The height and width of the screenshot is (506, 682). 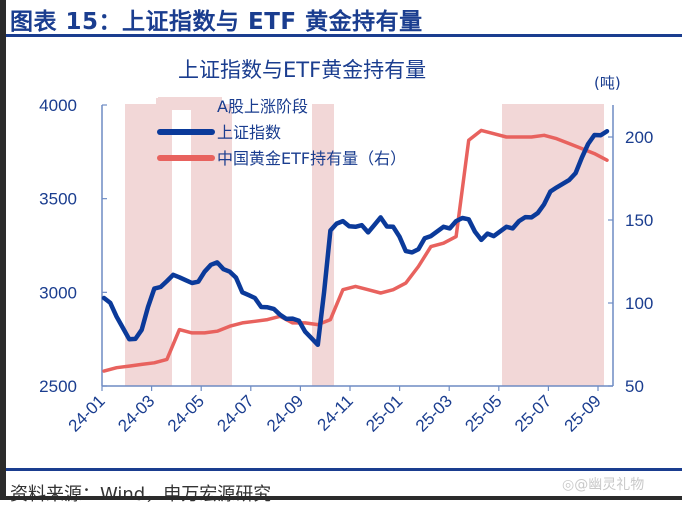 I want to click on right-y-tick-label: 100, so click(x=639, y=303).